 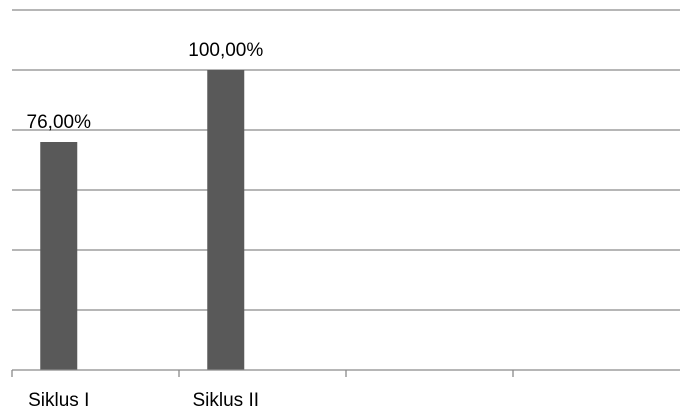 What do you see at coordinates (59, 122) in the screenshot?
I see `data-label: 76,00%` at bounding box center [59, 122].